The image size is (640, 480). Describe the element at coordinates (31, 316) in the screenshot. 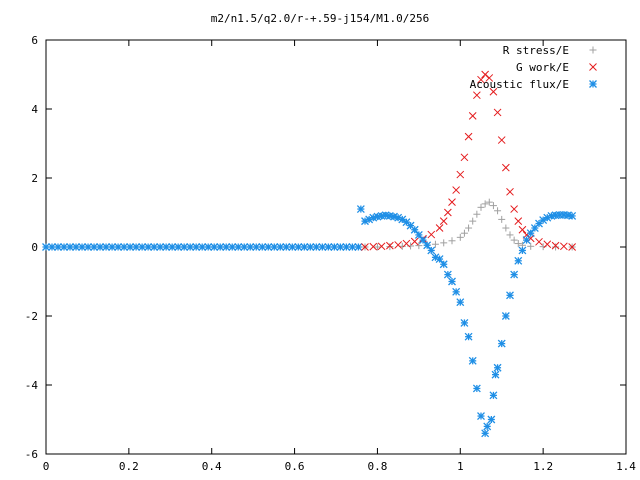

I see `y-tick-label: -2` at that location.